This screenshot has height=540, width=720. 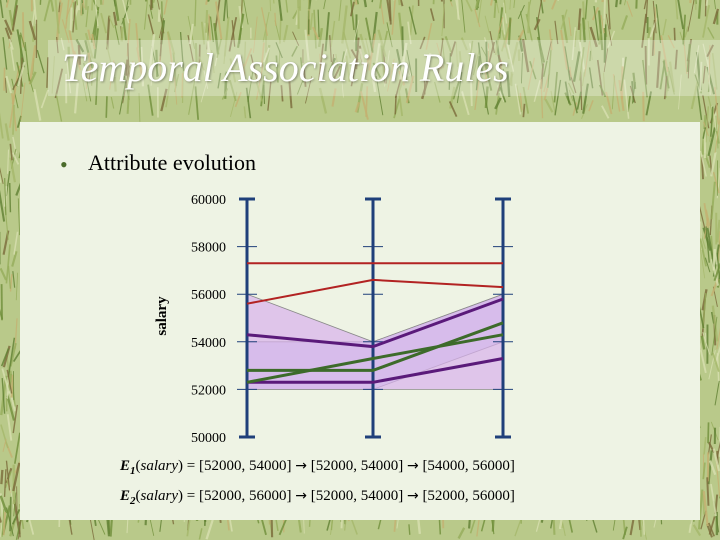 I want to click on formula-e2-mid: [52000, 54000], so click(x=356, y=496).